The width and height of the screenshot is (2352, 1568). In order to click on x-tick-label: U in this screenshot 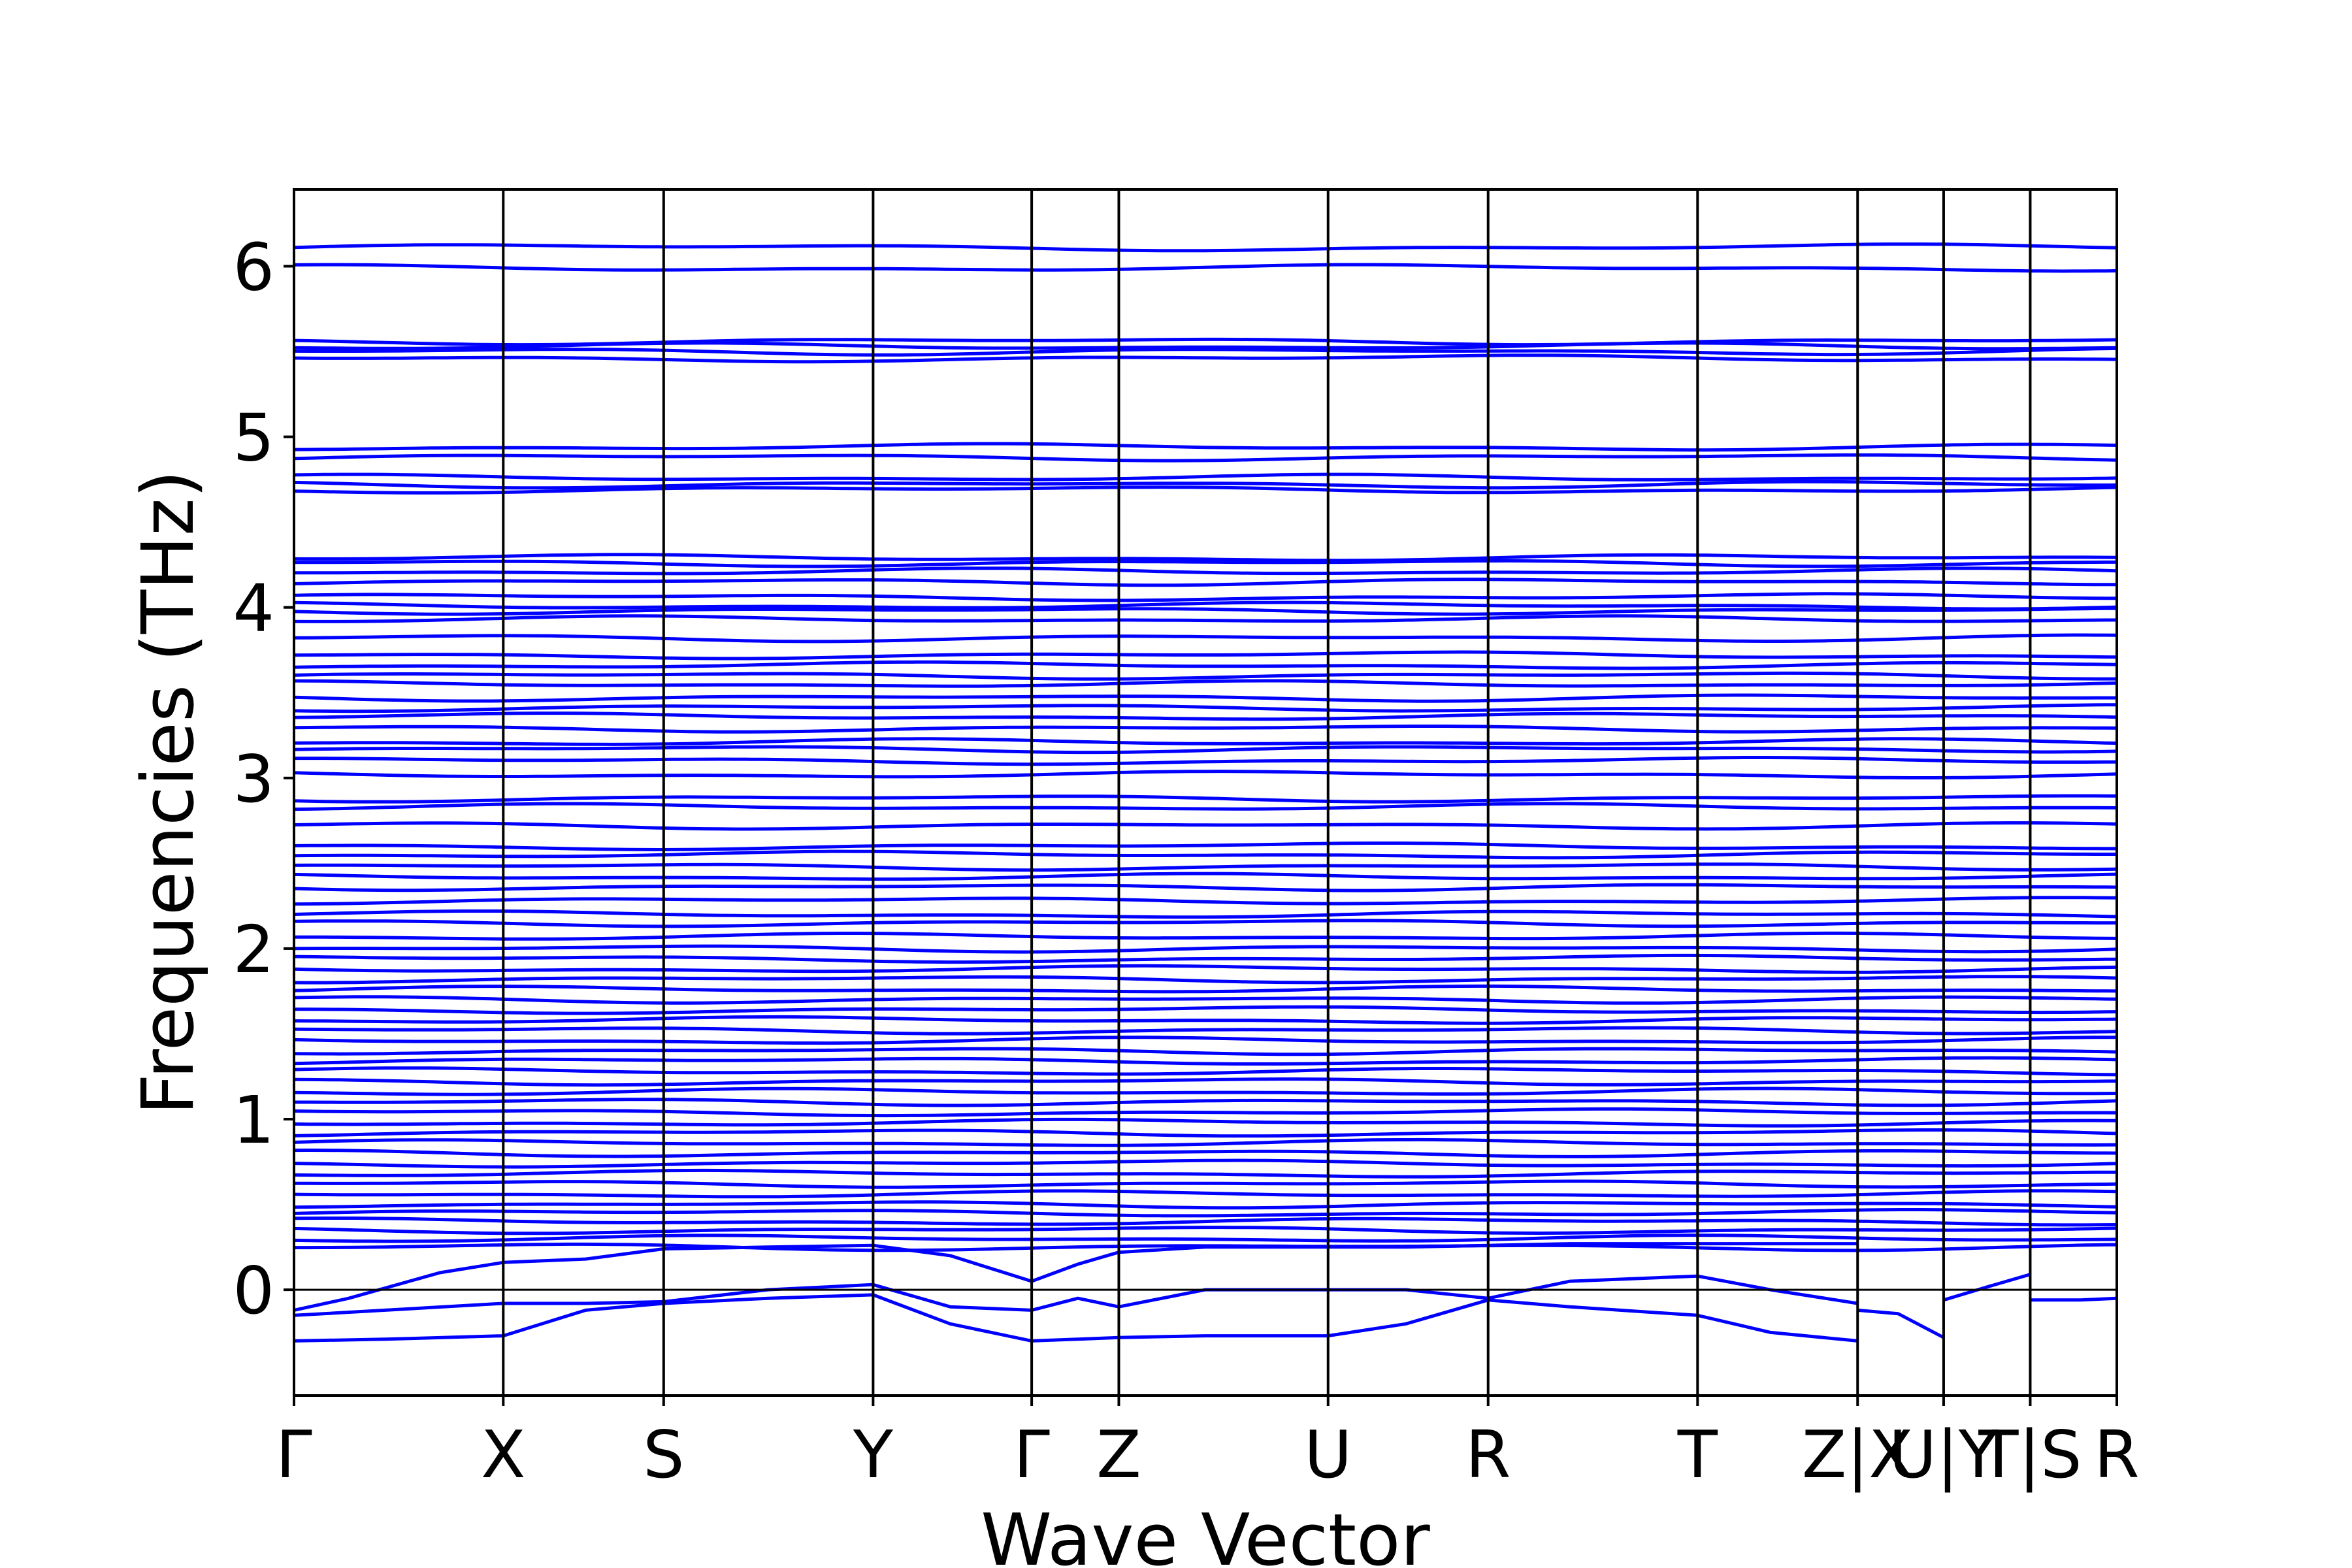, I will do `click(1328, 1454)`.